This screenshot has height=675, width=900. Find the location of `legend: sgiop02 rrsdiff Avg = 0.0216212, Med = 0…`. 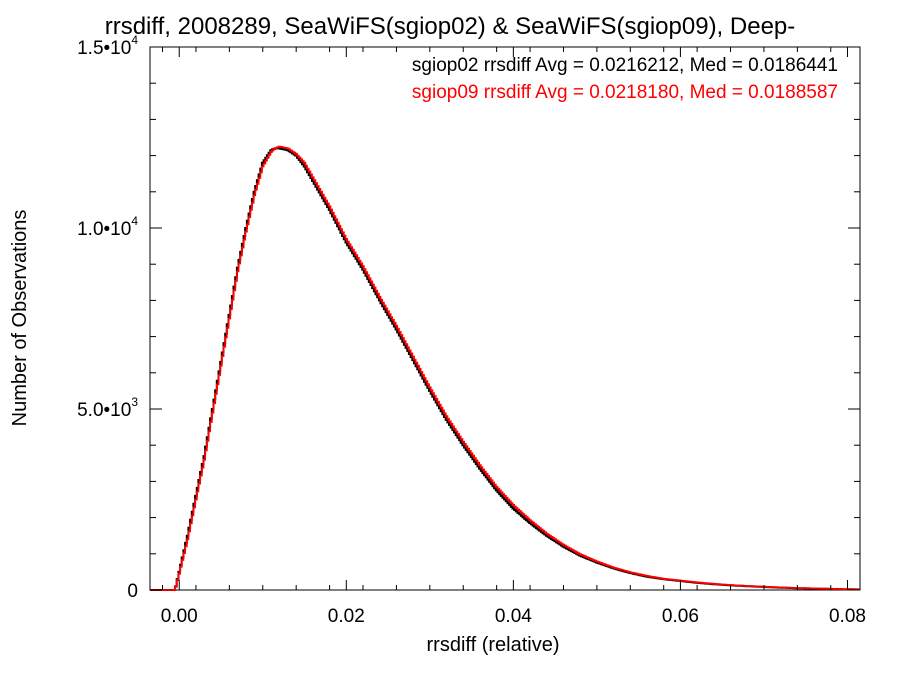

legend: sgiop02 rrsdiff Avg = 0.0216212, Med = 0… is located at coordinates (625, 79).